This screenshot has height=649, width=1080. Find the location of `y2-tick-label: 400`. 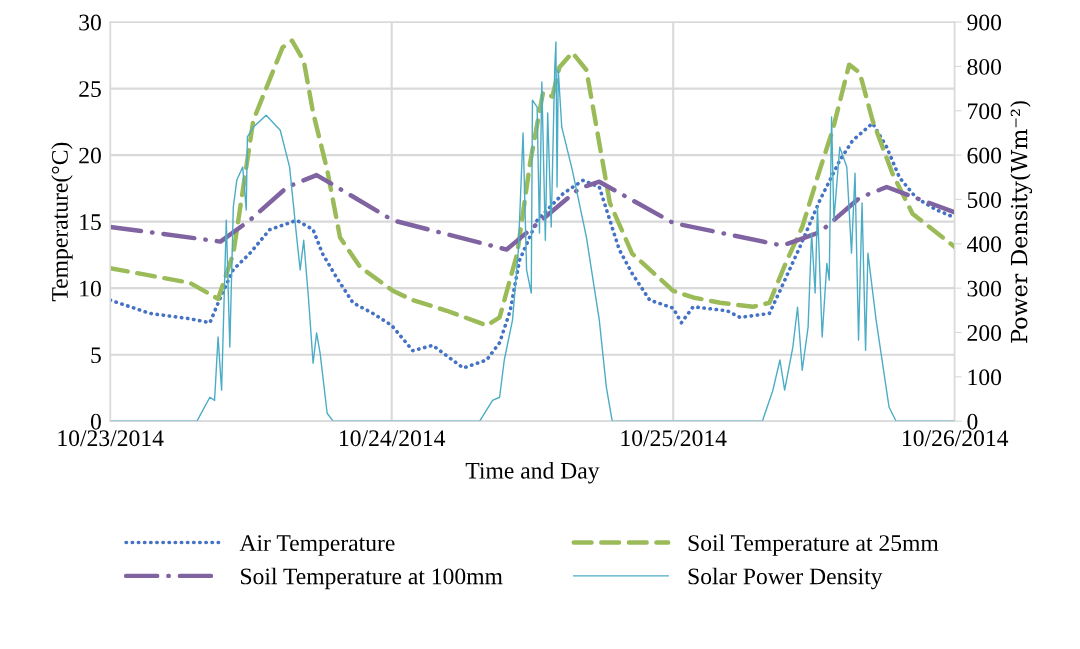

y2-tick-label: 400 is located at coordinates (984, 244).